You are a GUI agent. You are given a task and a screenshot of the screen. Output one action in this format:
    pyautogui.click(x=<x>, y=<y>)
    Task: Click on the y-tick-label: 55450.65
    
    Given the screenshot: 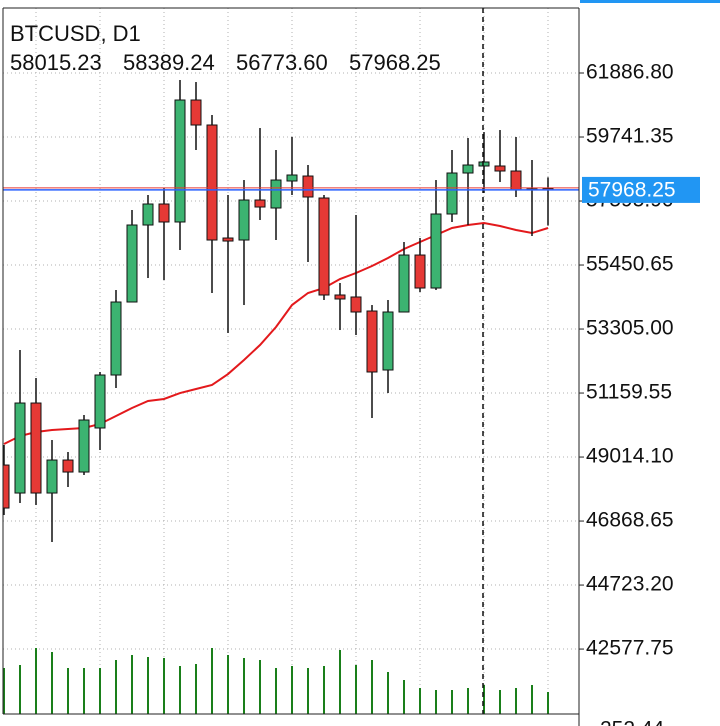 What is the action you would take?
    pyautogui.click(x=630, y=264)
    